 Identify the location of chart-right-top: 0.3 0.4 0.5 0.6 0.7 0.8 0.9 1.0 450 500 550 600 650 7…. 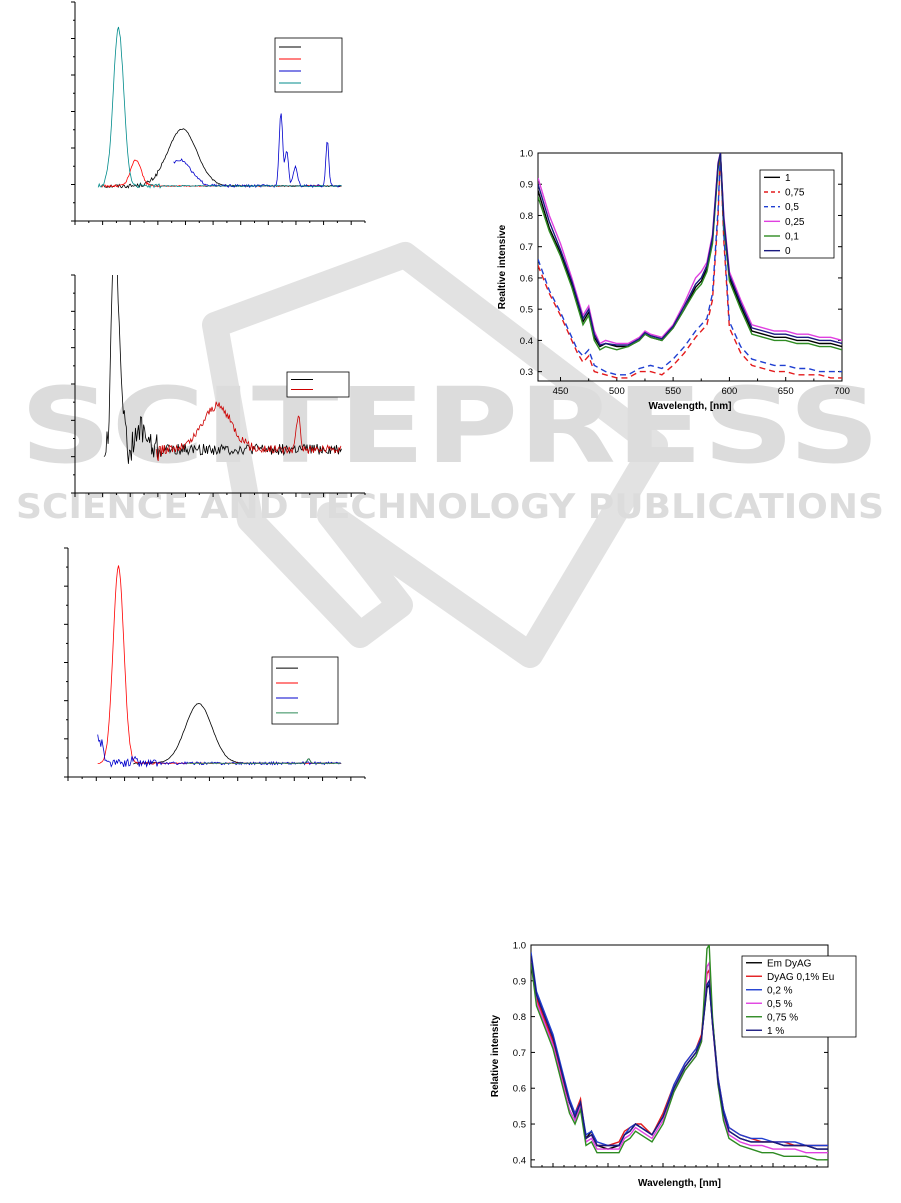
(673, 281).